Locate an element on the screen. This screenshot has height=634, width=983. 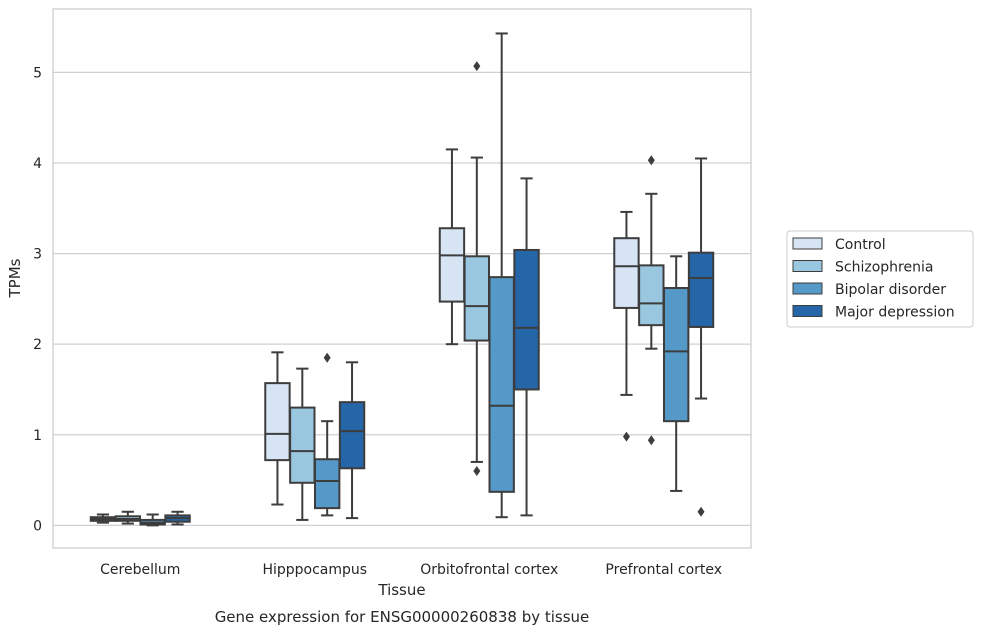
x-tick-label: Prefrontal cortex is located at coordinates (663, 570).